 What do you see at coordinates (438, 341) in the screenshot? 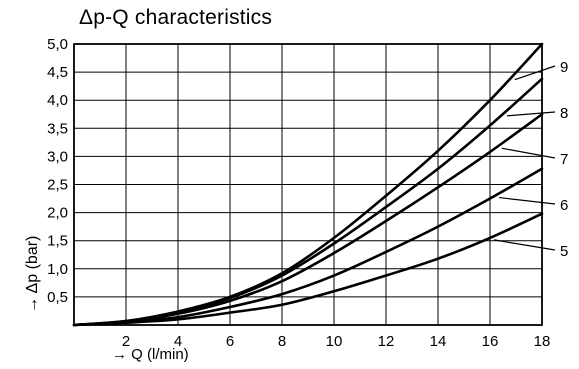
I see `x-tick-label: 14` at bounding box center [438, 341].